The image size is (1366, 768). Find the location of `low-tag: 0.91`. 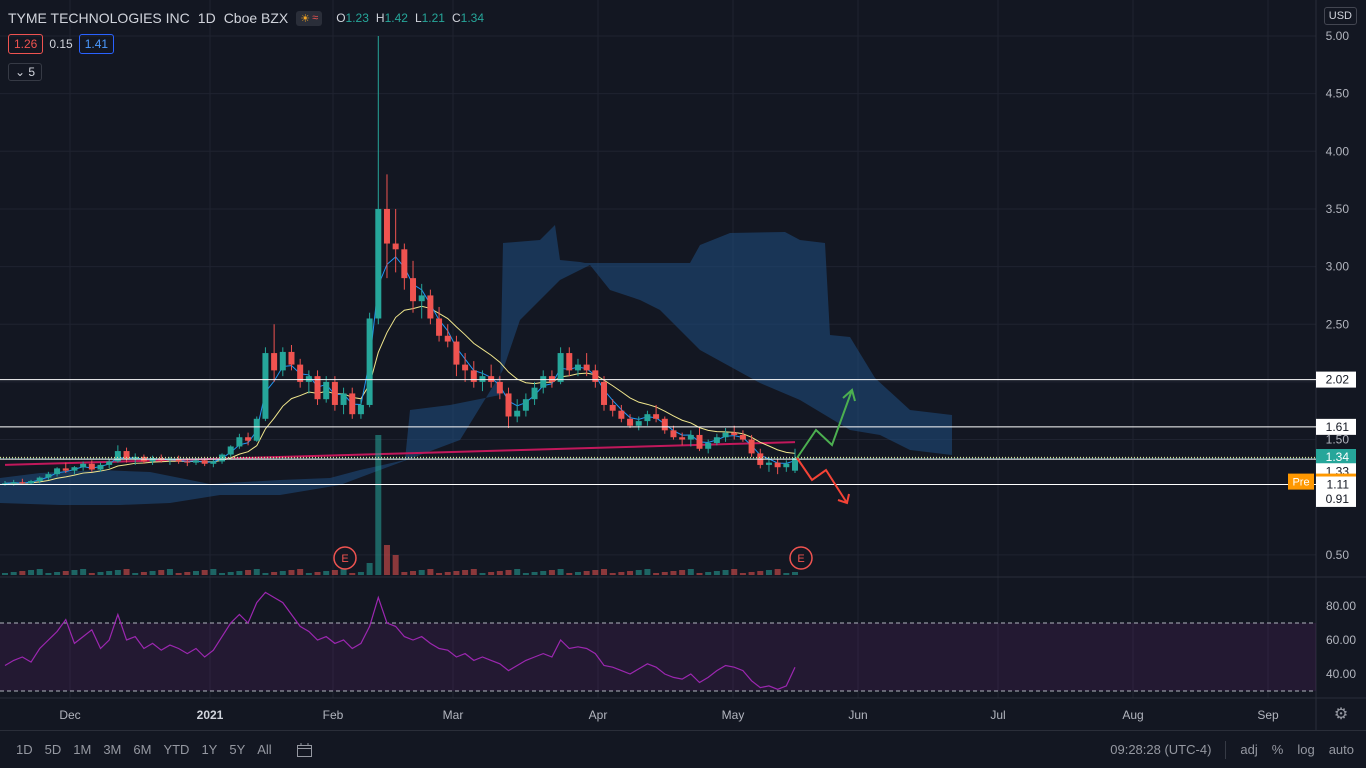

low-tag: 0.91 is located at coordinates (1336, 498).